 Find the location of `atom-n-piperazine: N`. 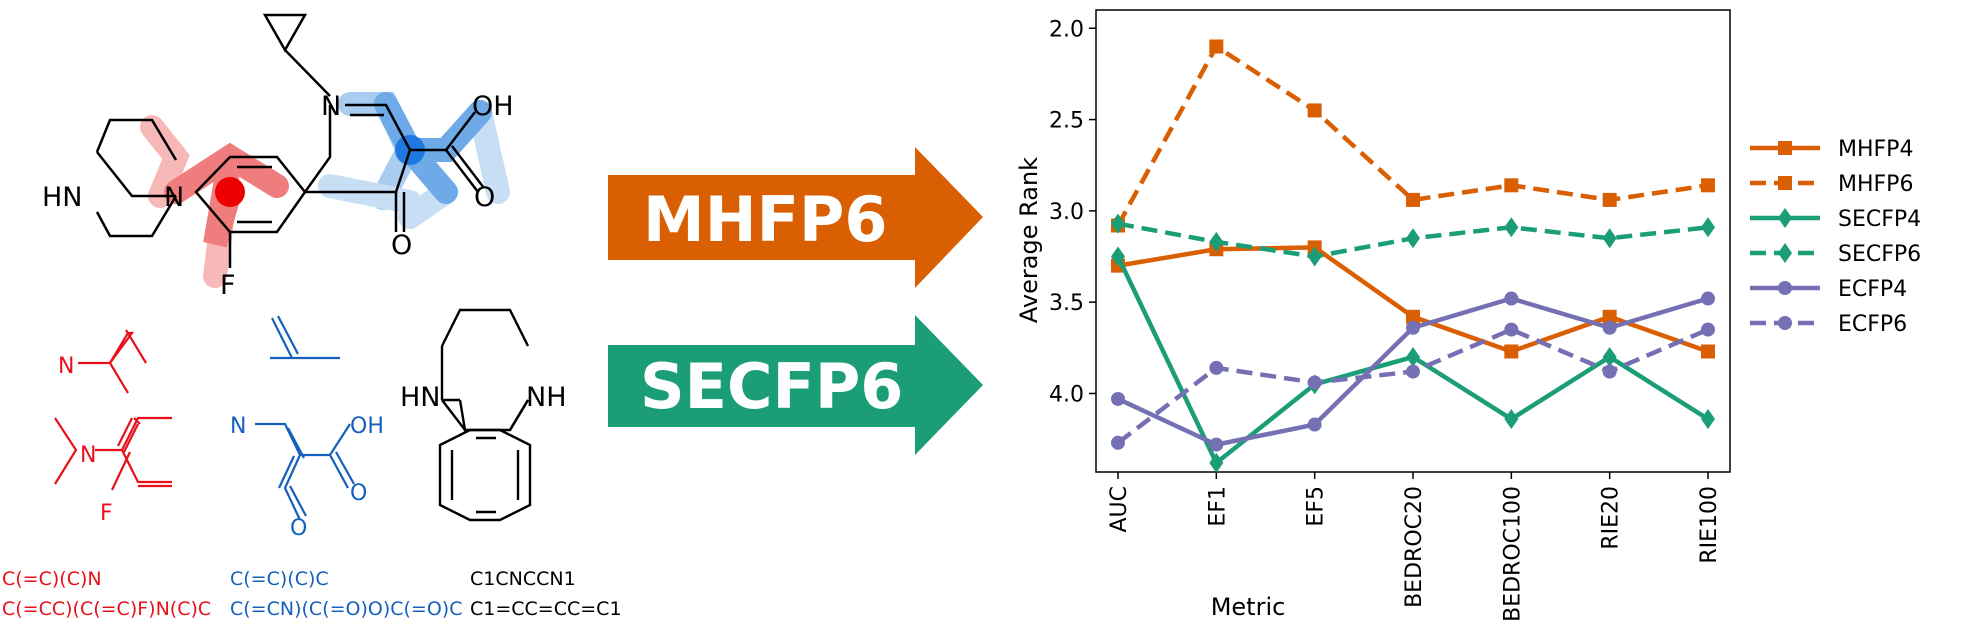

atom-n-piperazine: N is located at coordinates (174, 197).